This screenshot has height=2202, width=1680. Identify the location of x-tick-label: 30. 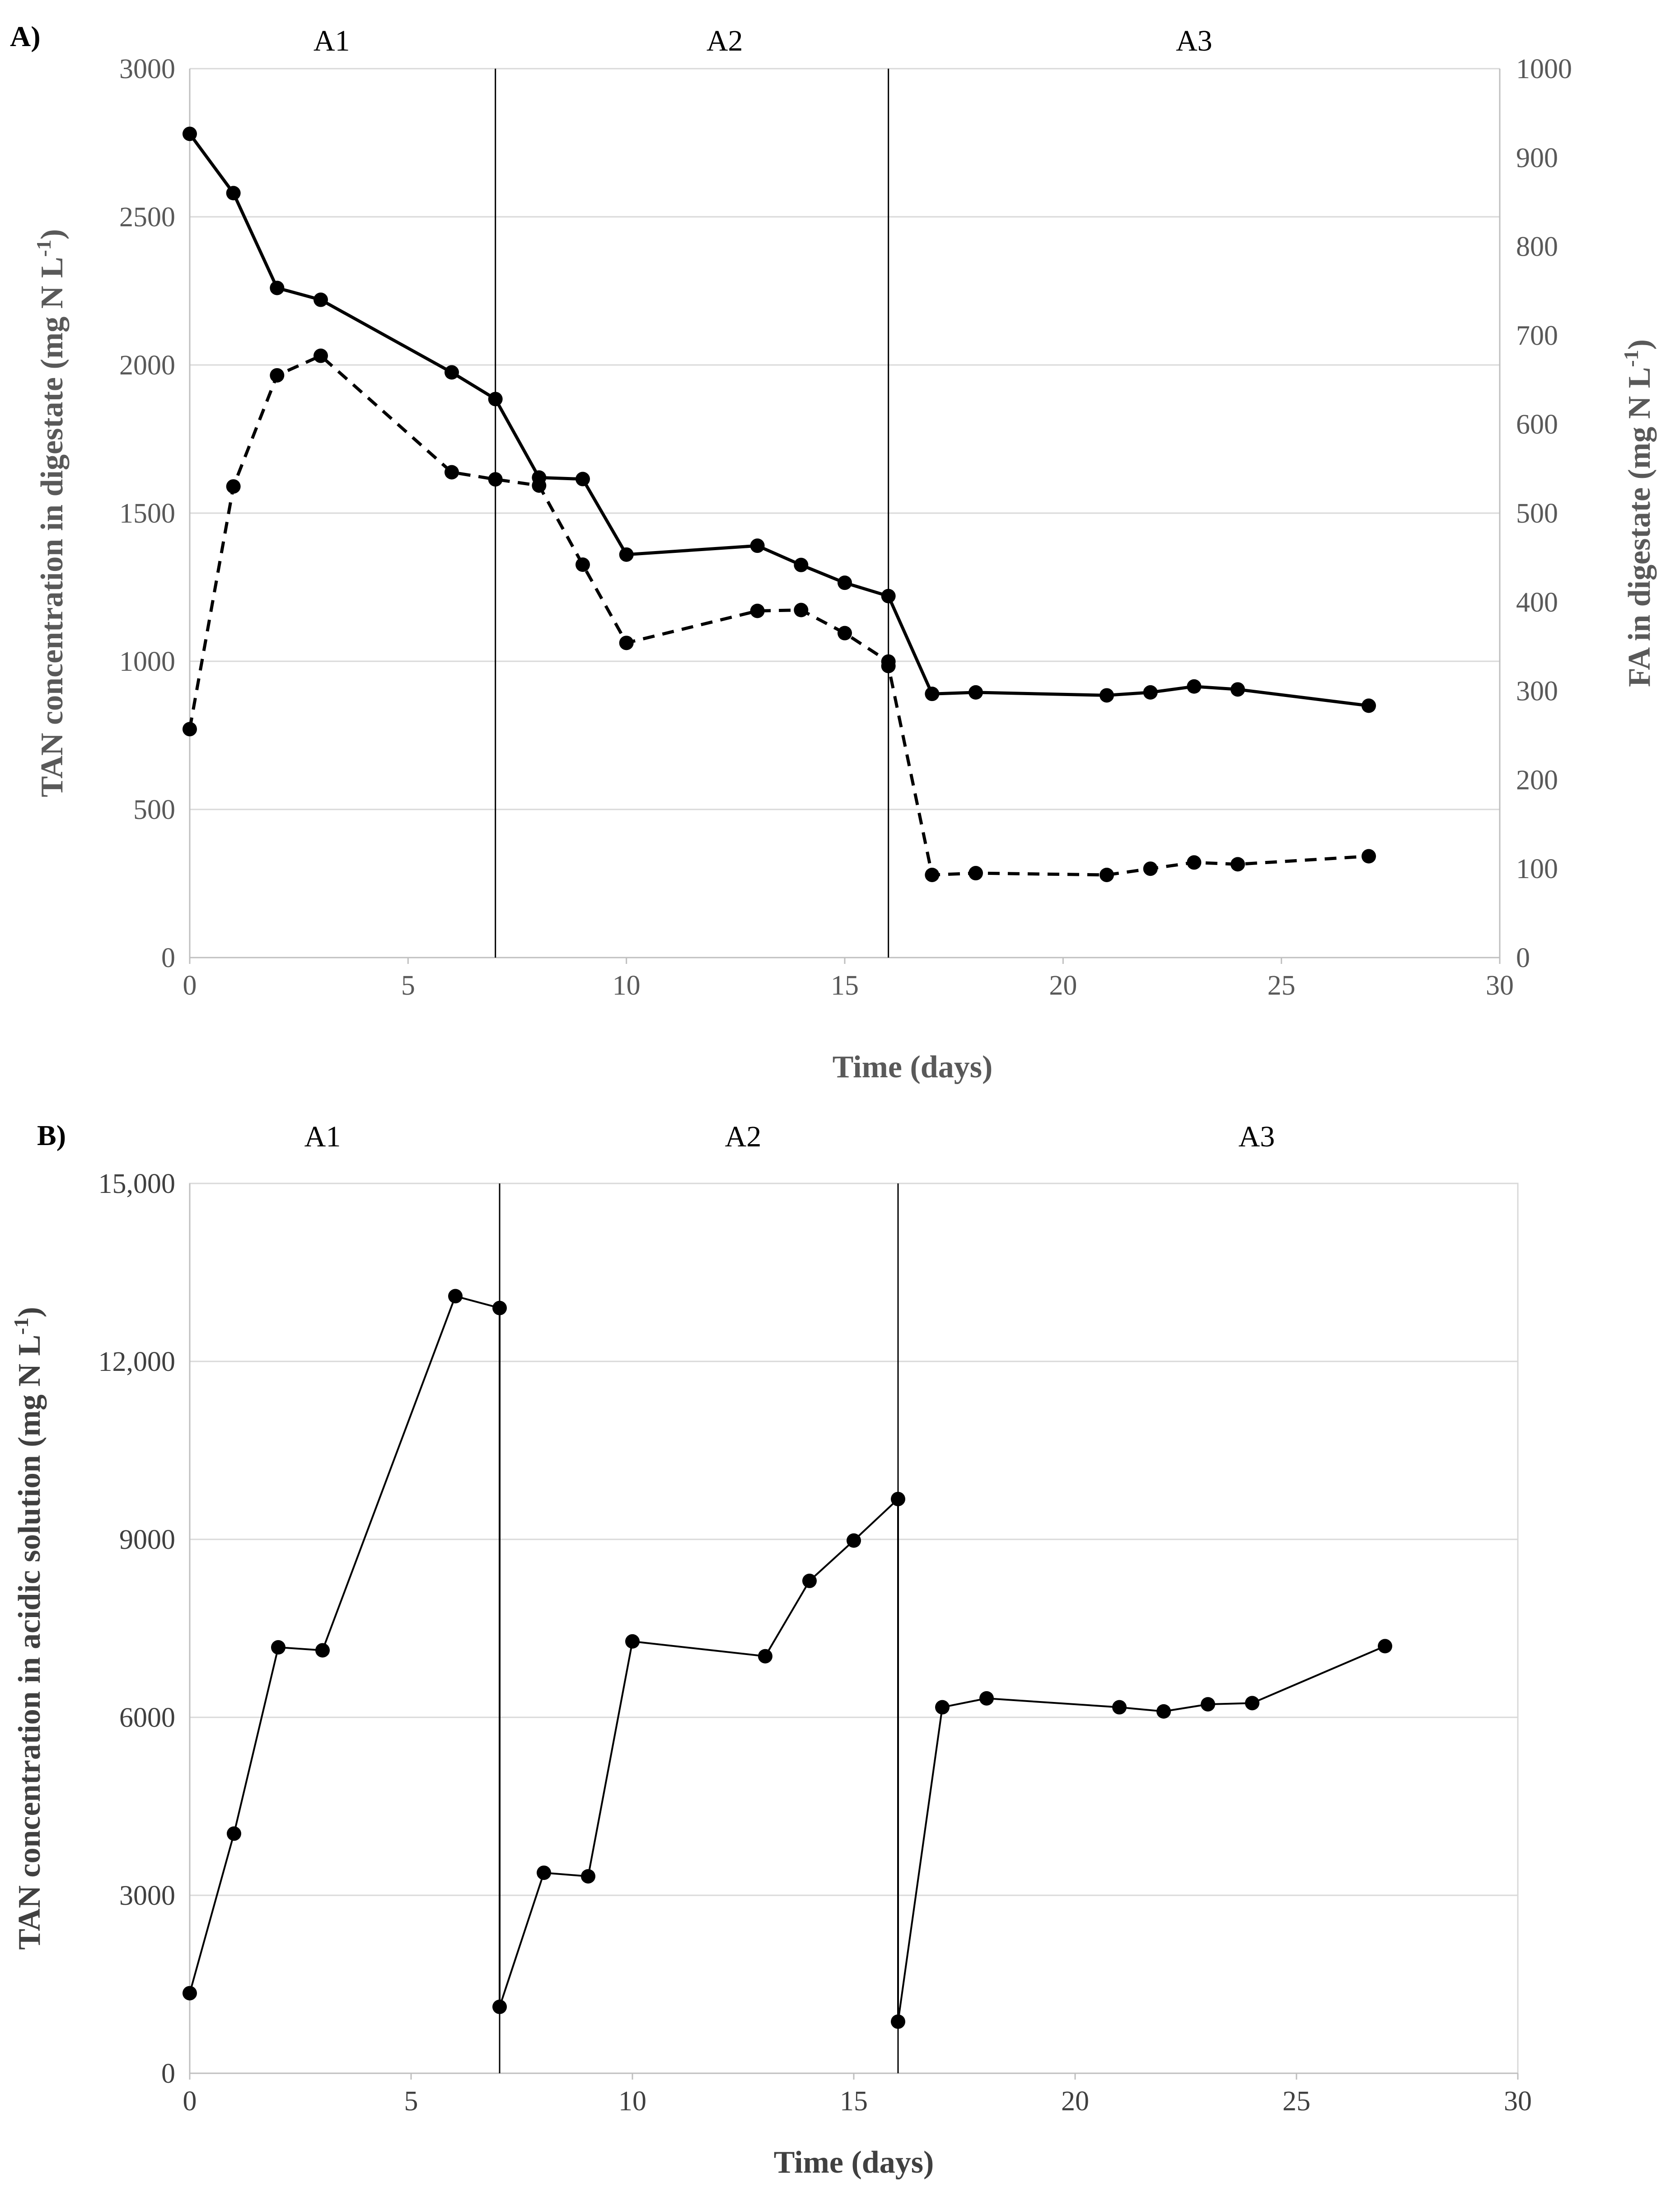
(1500, 985).